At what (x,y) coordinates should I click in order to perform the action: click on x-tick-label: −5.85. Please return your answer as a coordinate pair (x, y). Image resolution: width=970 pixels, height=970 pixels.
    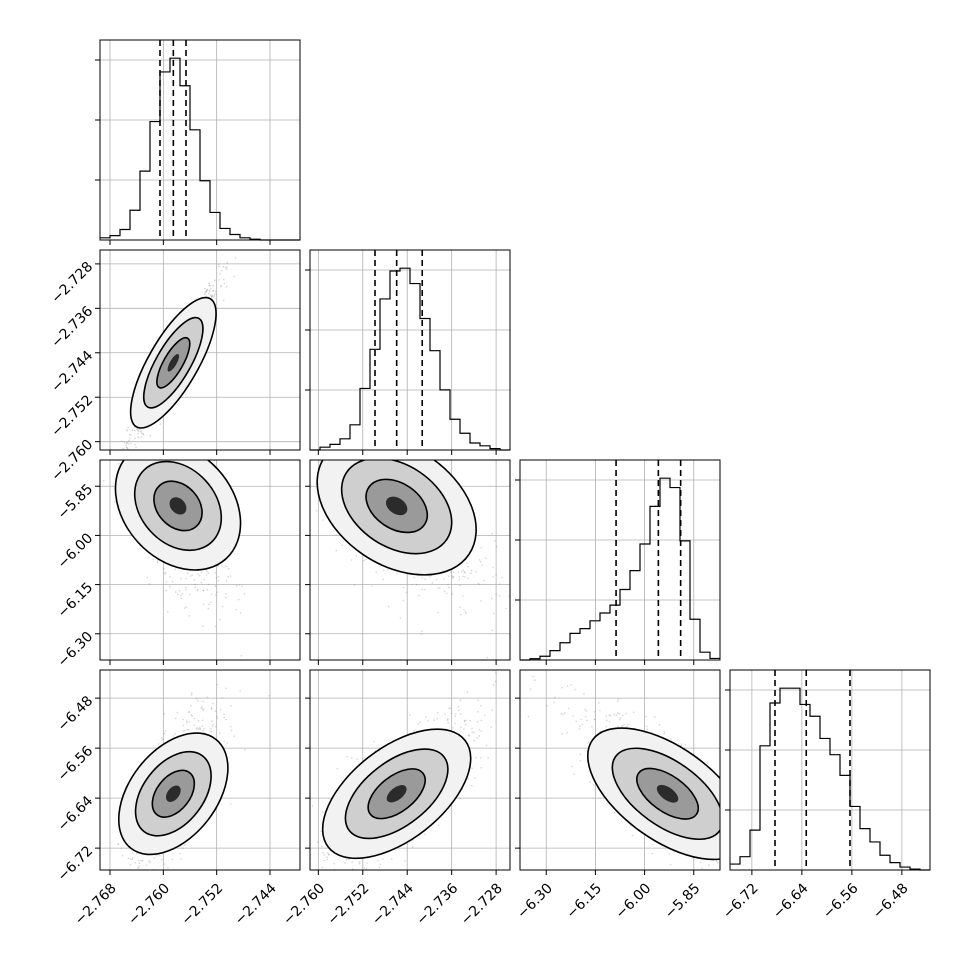
    Looking at the image, I should click on (683, 901).